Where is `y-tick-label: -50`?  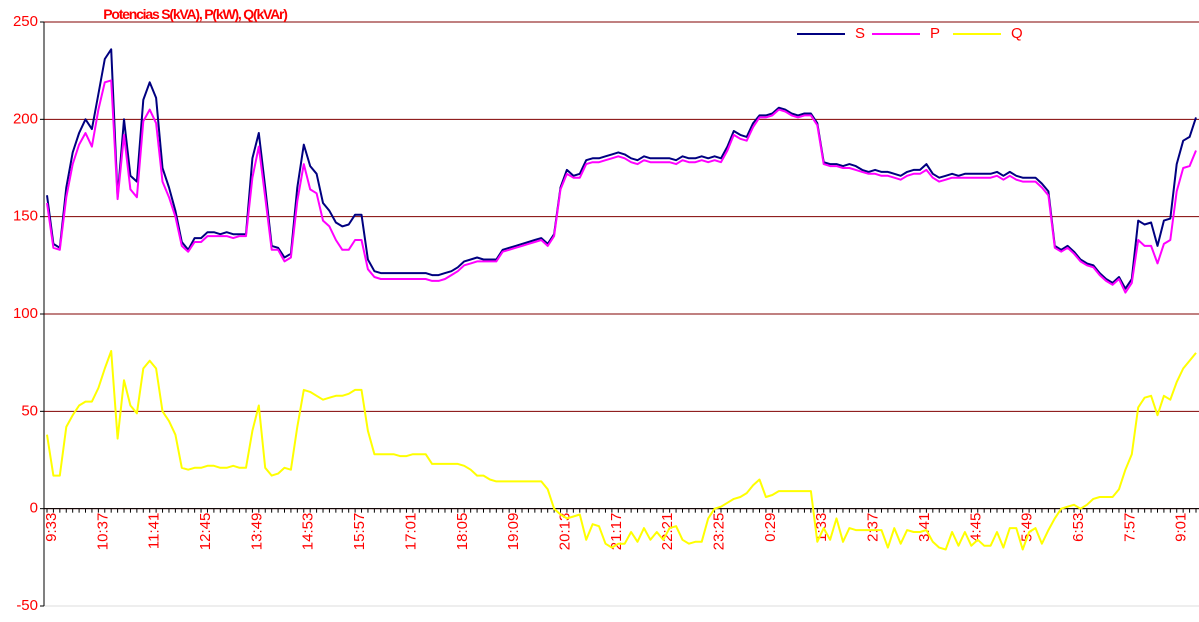
y-tick-label: -50 is located at coordinates (27, 605).